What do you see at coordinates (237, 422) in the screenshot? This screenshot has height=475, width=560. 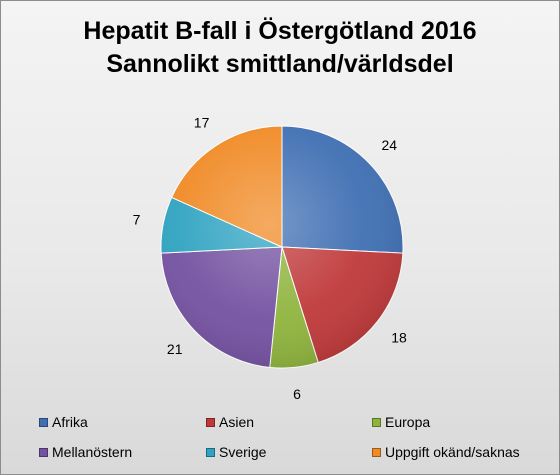 I see `legend-label: Asien` at bounding box center [237, 422].